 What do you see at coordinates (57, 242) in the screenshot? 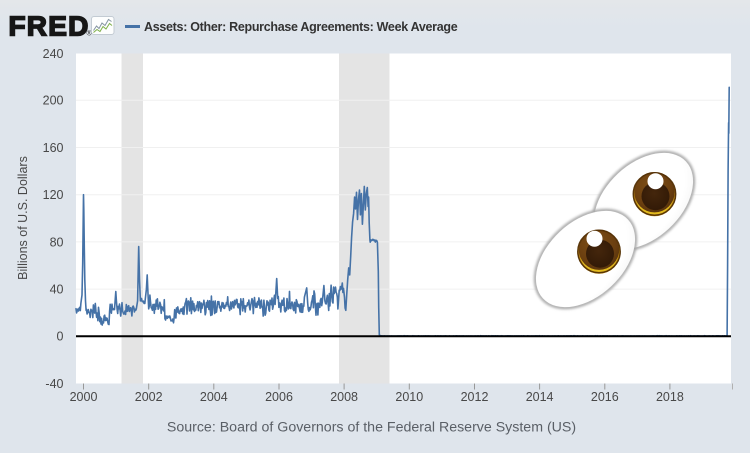
I see `svg-text: 80` at bounding box center [57, 242].